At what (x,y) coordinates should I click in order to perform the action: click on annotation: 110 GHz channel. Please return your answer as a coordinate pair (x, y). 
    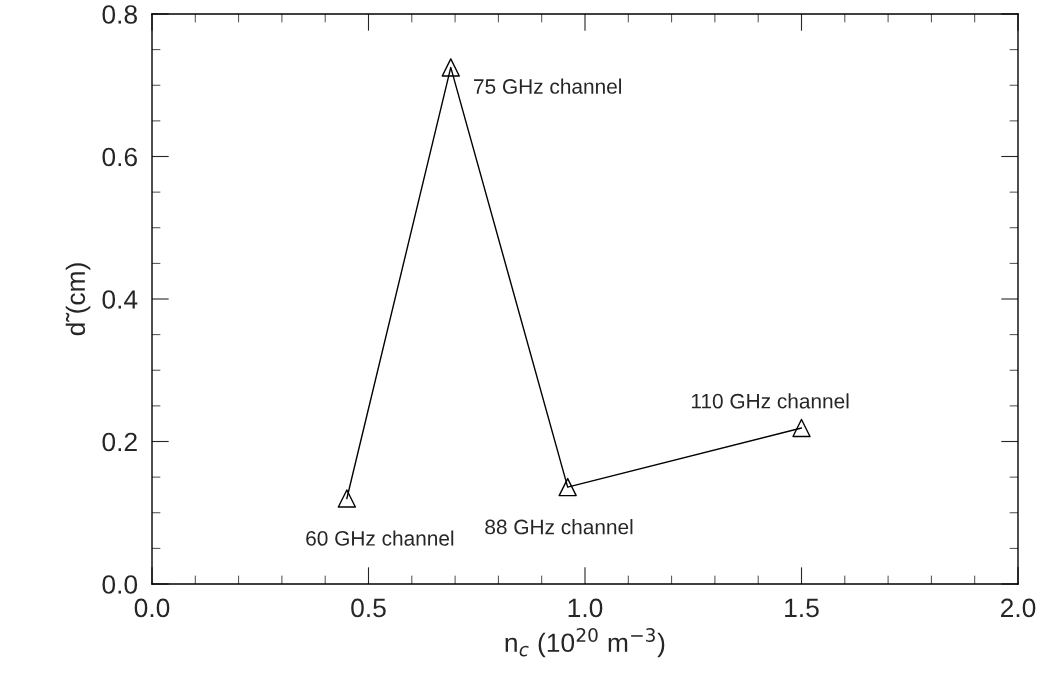
    Looking at the image, I should click on (770, 401).